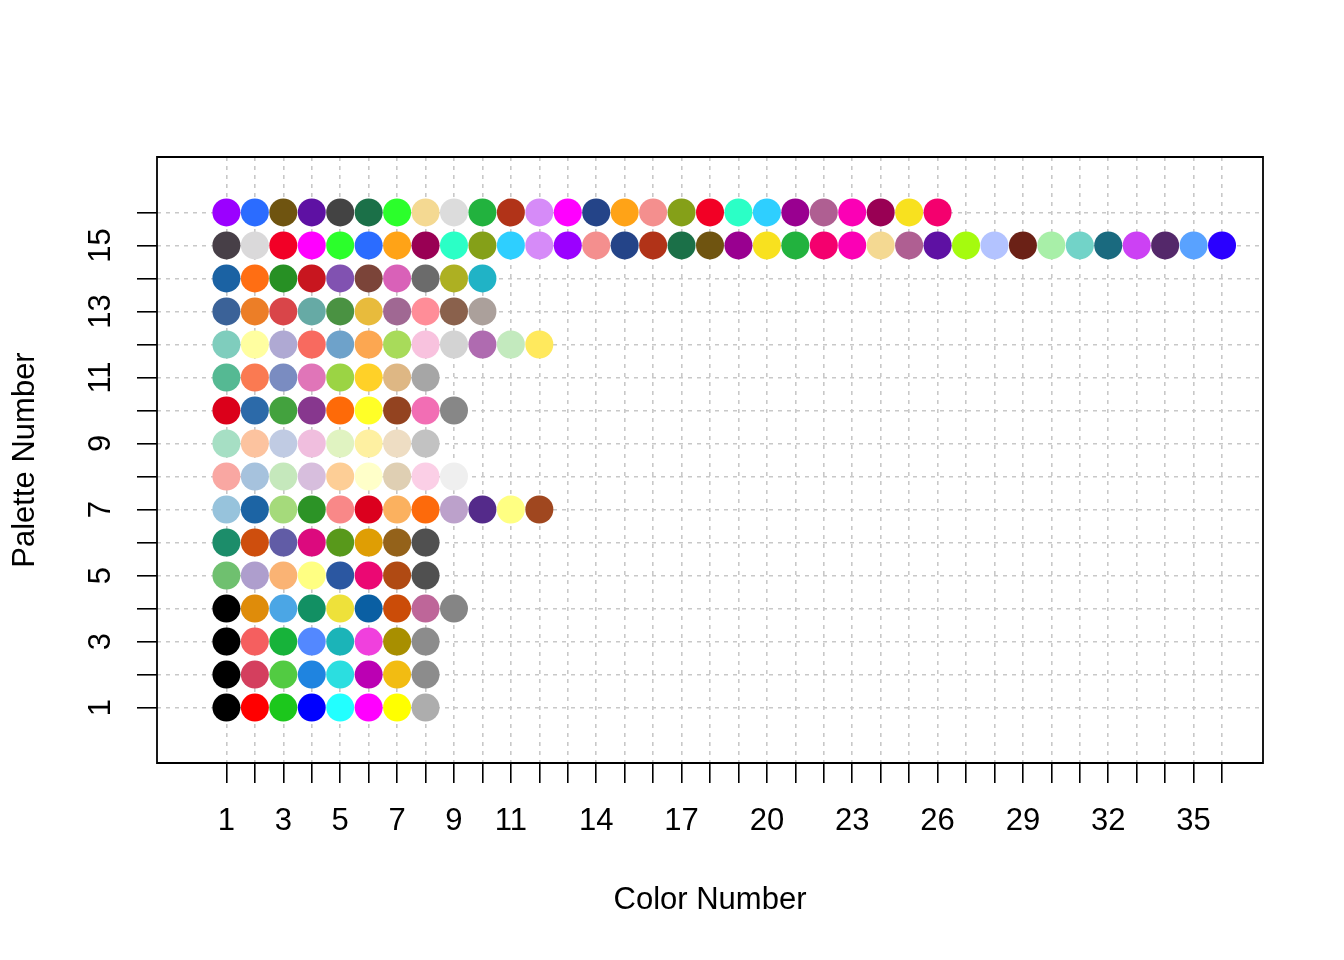  I want to click on x-tick-label: 32, so click(1108, 820).